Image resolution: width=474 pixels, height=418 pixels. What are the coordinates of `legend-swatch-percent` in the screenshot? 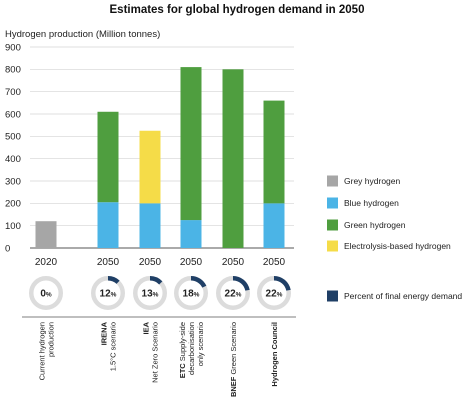 It's located at (332, 296).